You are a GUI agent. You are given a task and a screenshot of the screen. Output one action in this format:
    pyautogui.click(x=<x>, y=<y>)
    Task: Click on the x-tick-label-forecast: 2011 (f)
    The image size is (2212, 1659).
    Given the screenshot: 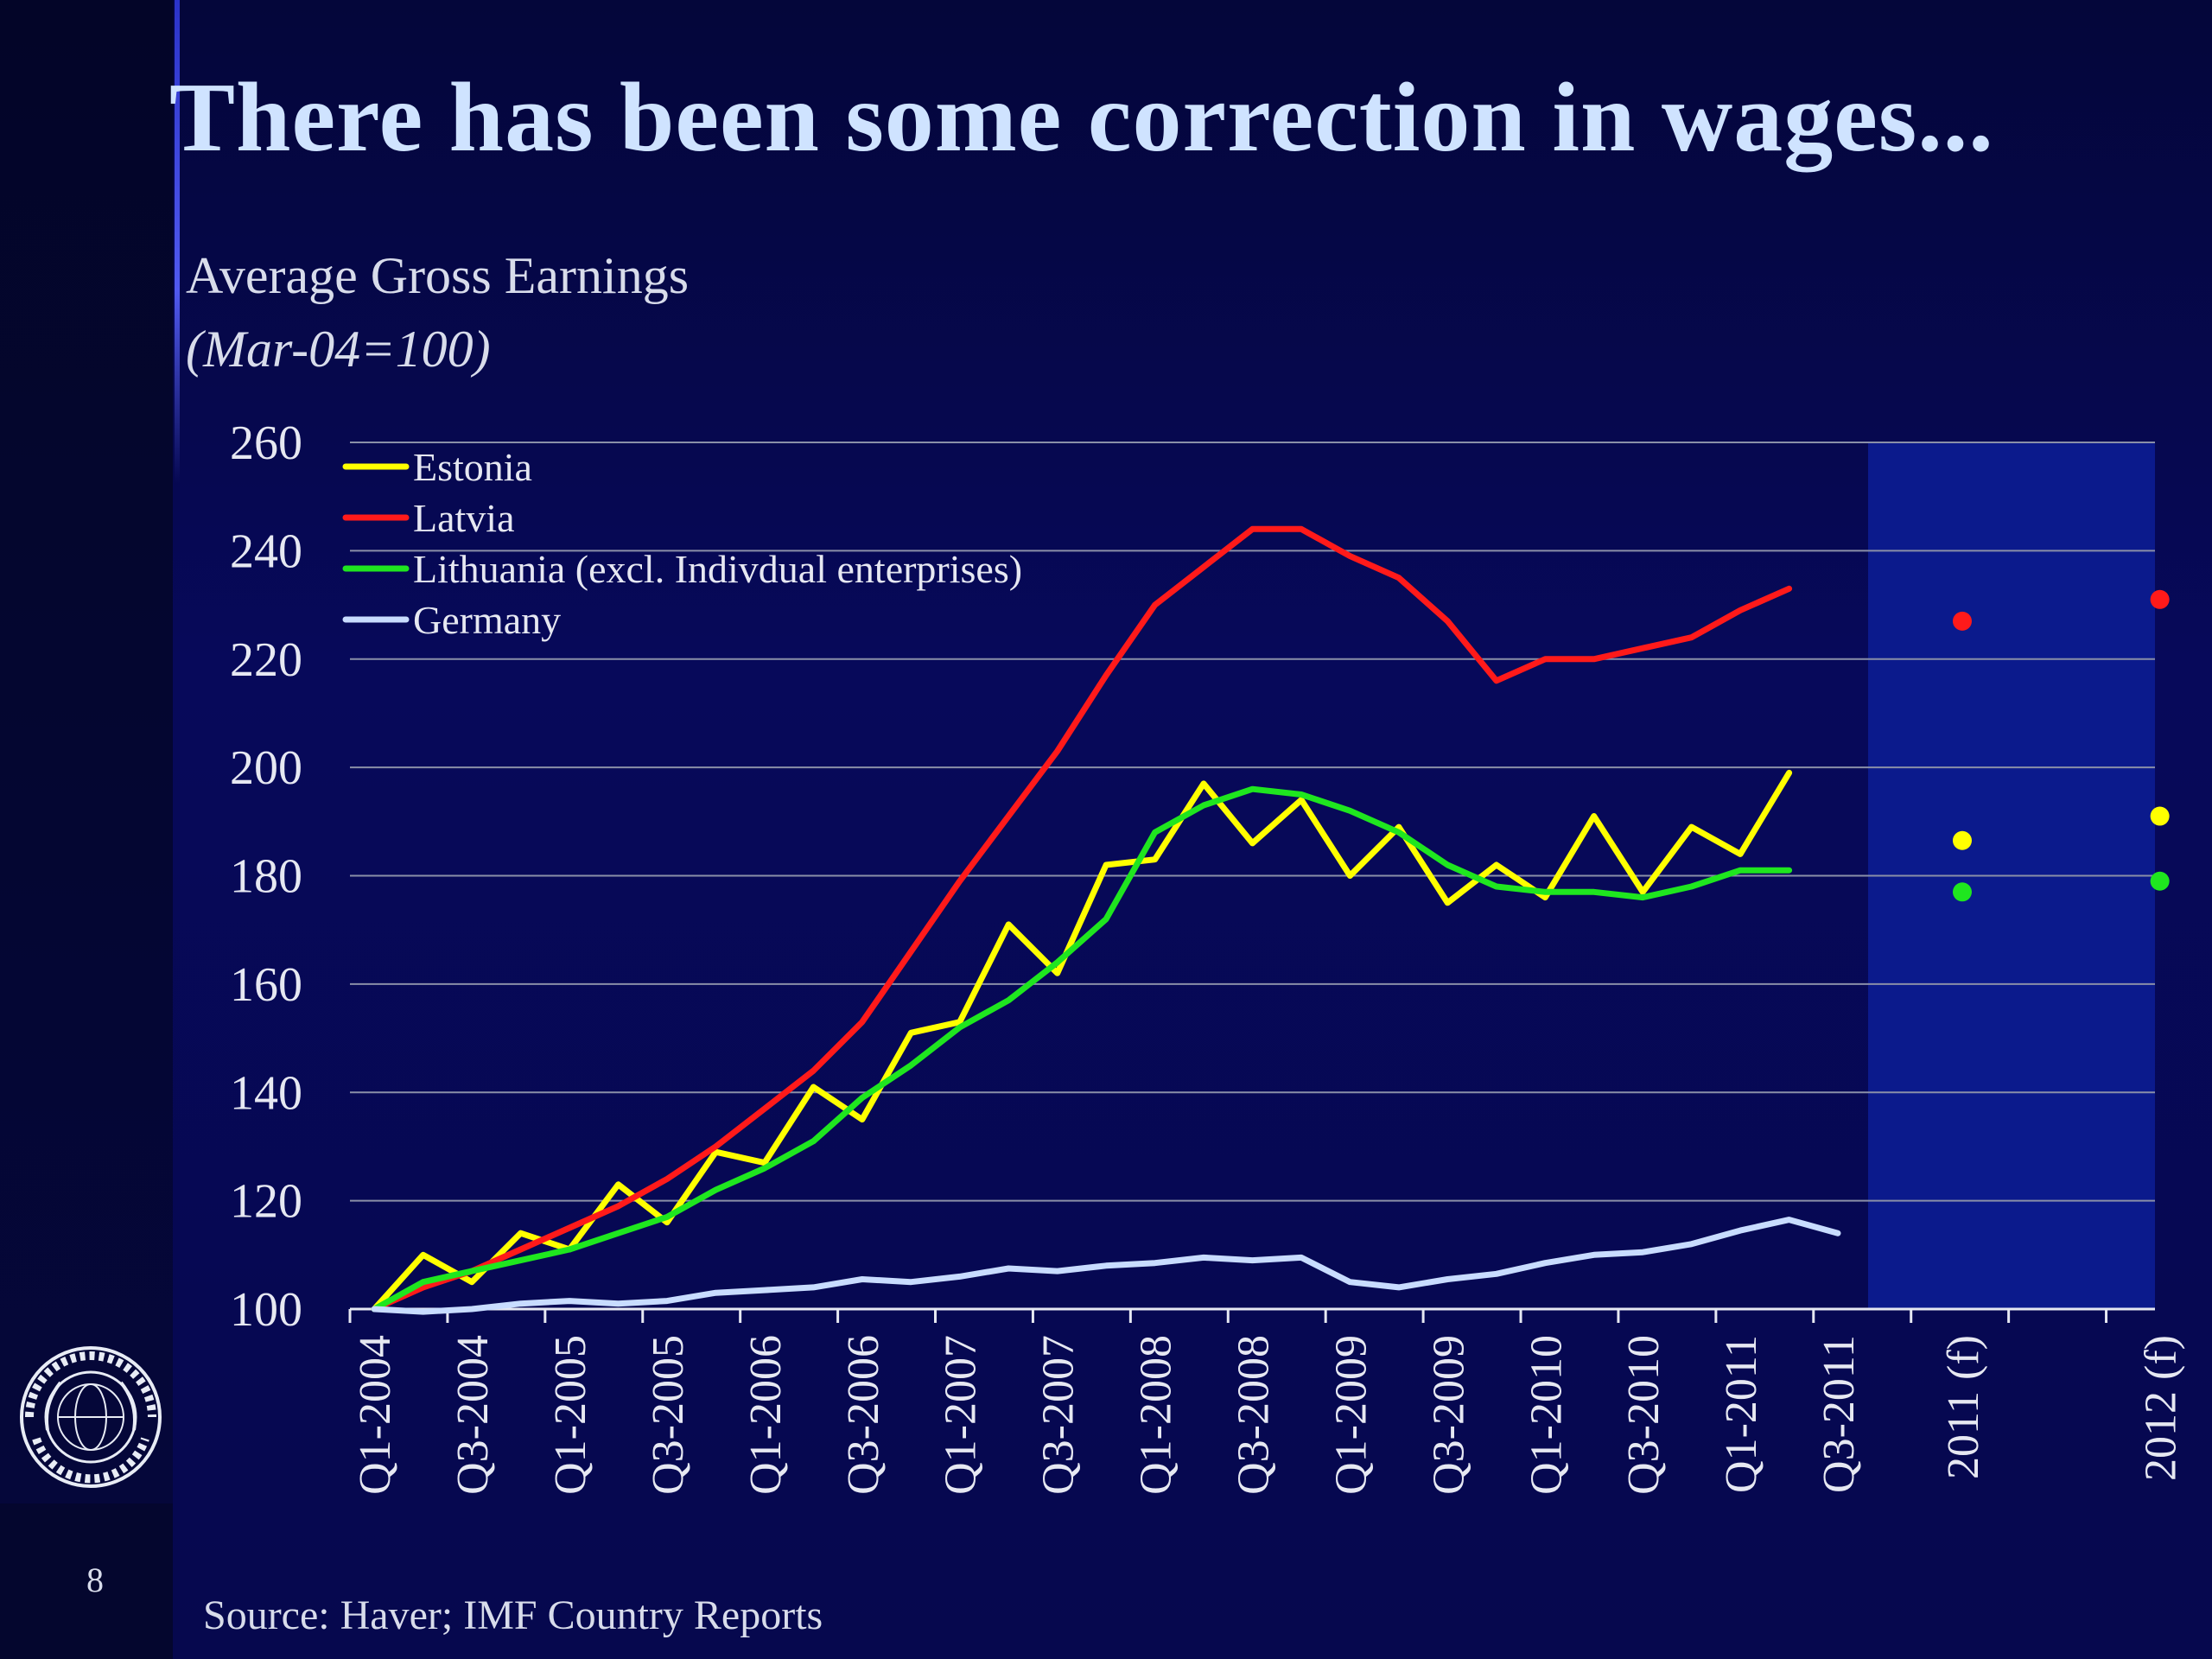 What is the action you would take?
    pyautogui.click(x=1963, y=1407)
    